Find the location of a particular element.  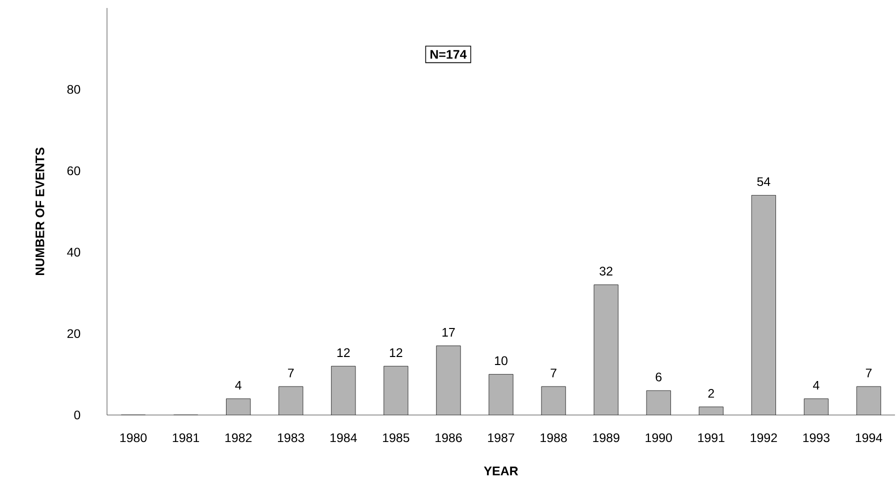

data-label: 6 is located at coordinates (659, 377).